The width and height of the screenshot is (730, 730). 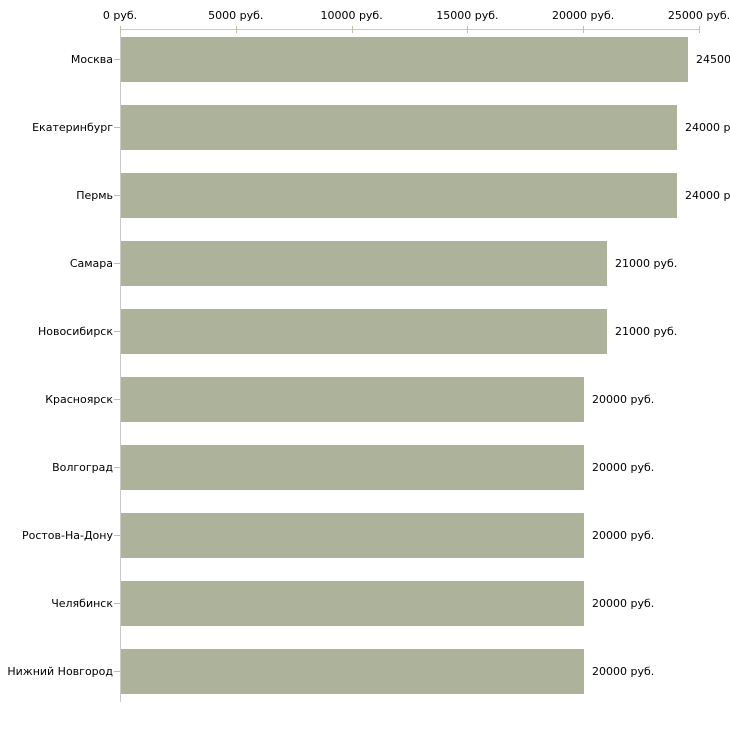 I want to click on value-label: 24500 руб., so click(x=713, y=59).